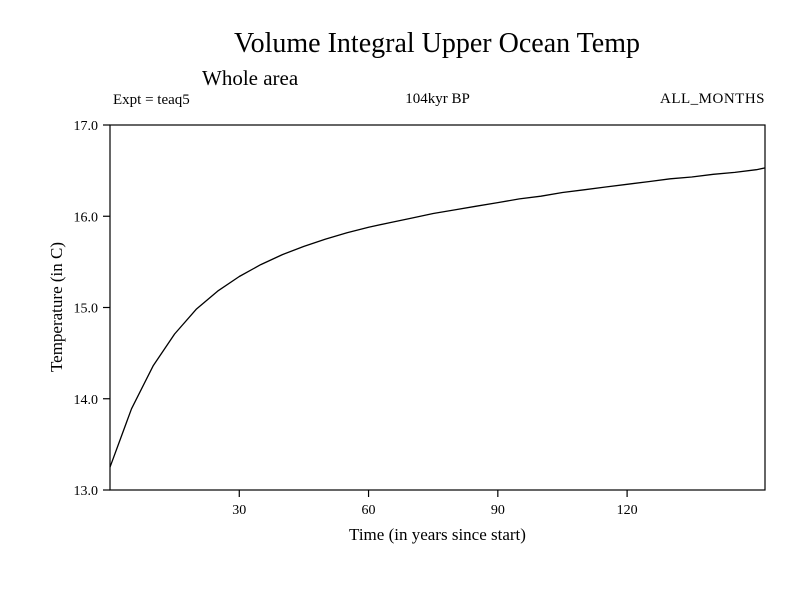 This screenshot has height=600, width=800. I want to click on x-tick-label: 30, so click(239, 510).